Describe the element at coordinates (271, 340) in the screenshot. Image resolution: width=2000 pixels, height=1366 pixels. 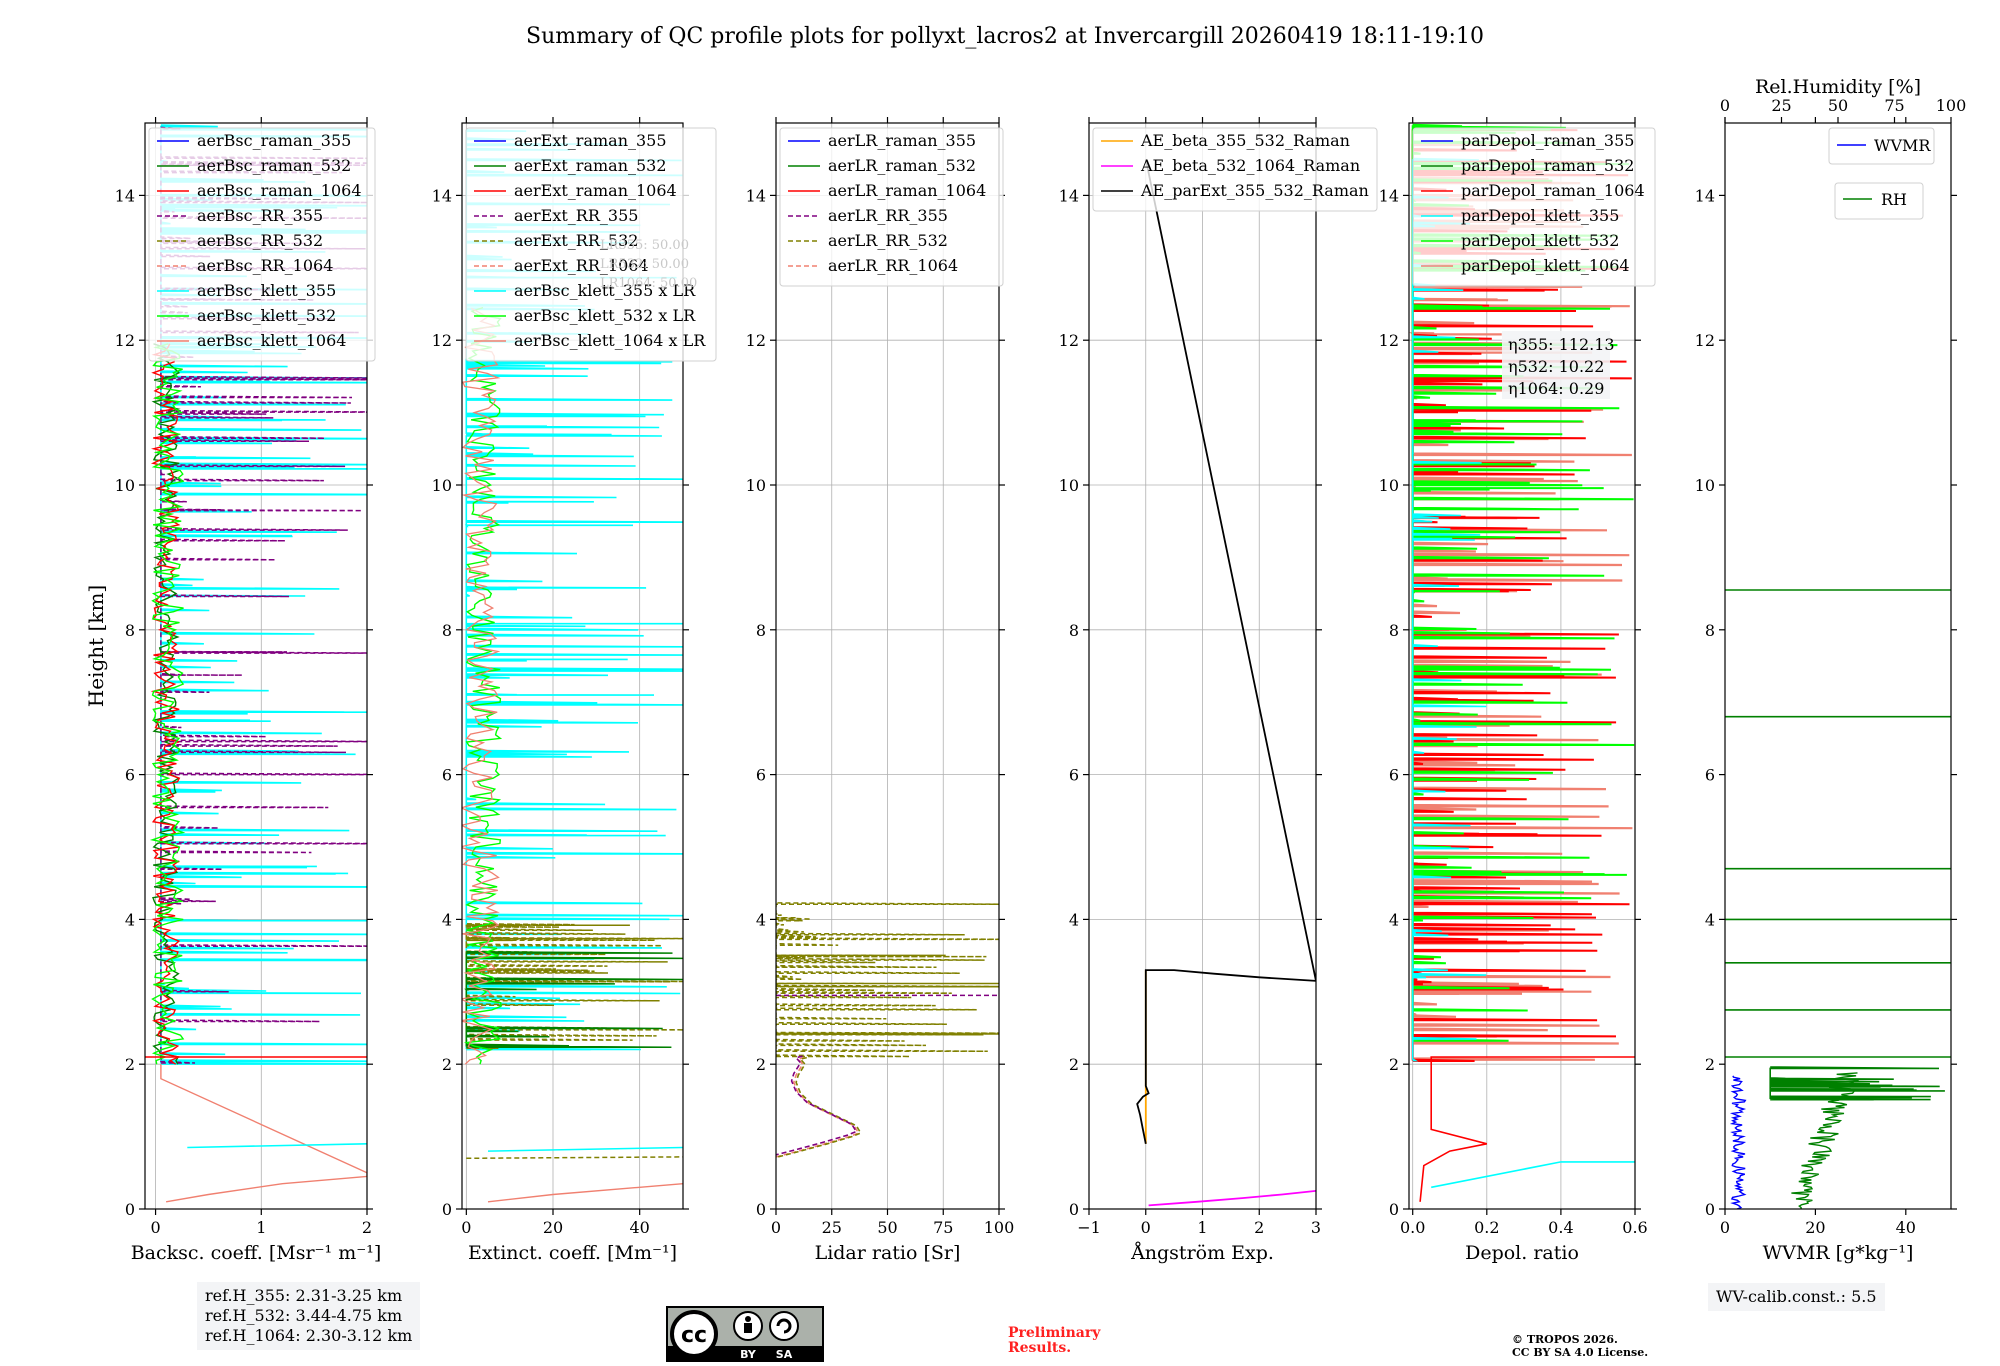
I see `legend-label: aerBsc_klett_1064` at that location.